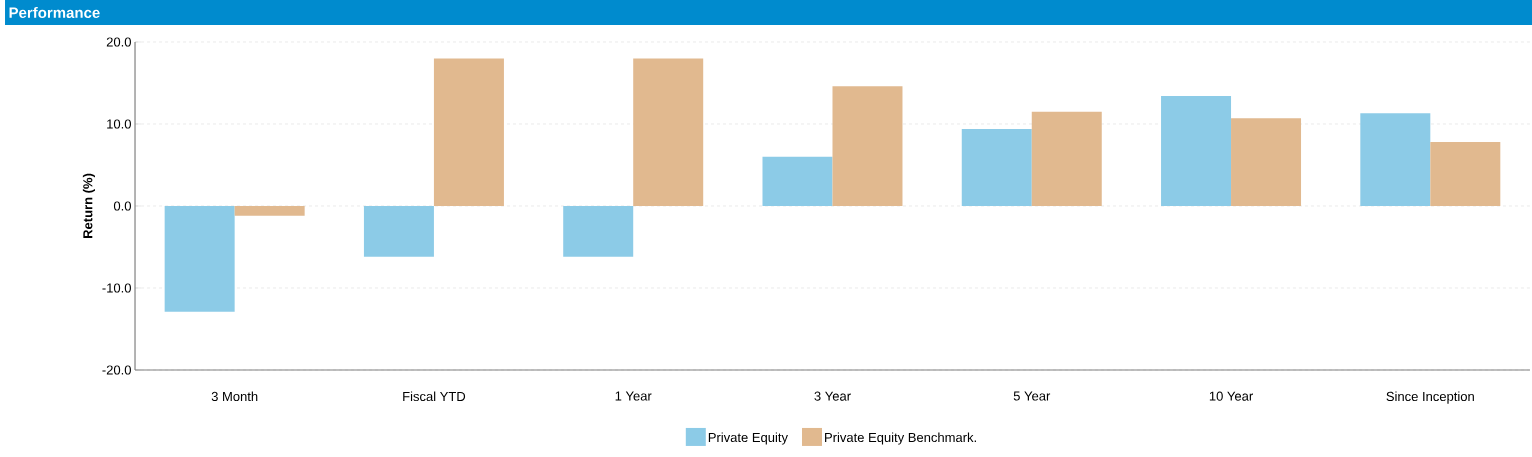  I want to click on x-tick-label: 3 Month, so click(234, 396).